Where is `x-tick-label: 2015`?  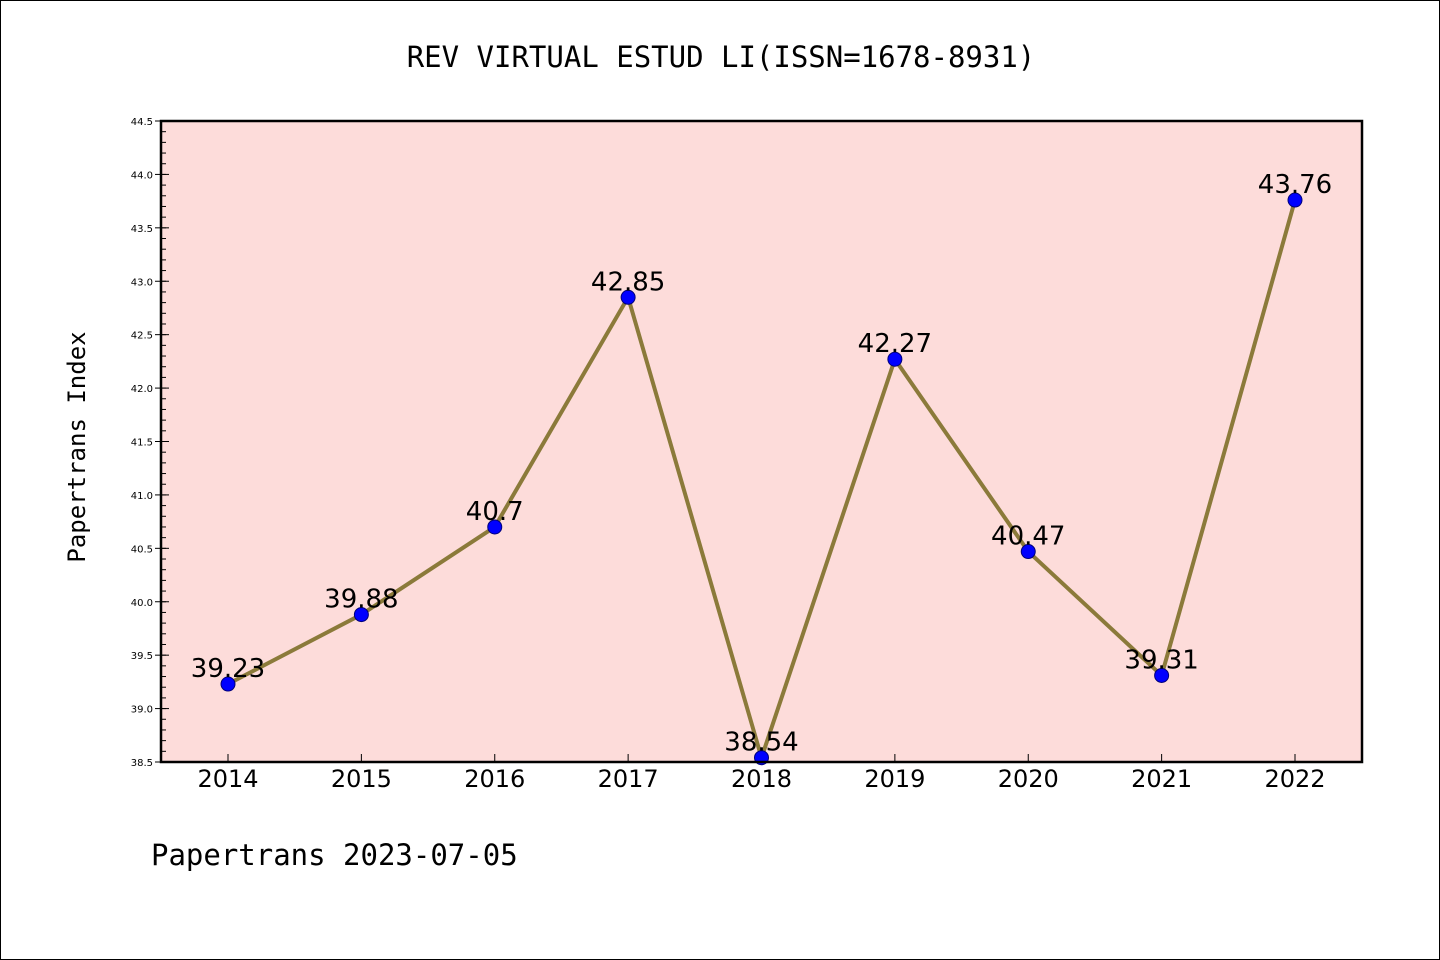
x-tick-label: 2015 is located at coordinates (361, 779).